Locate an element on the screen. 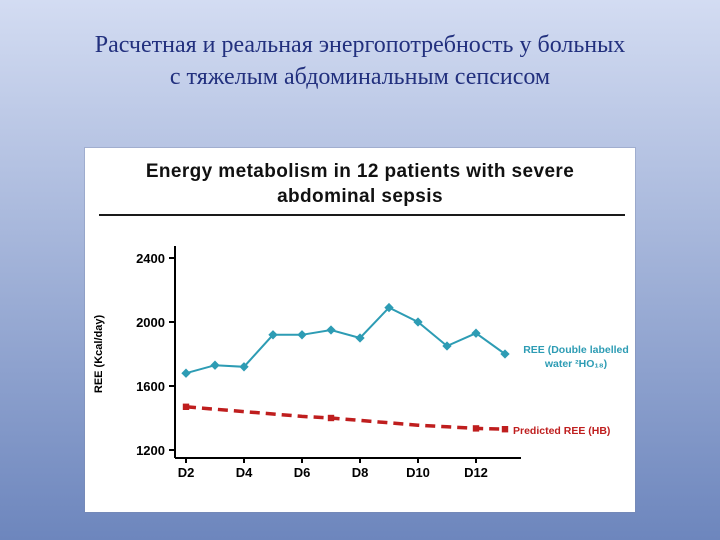 The height and width of the screenshot is (540, 720). legend-ree-line2: water ²HO₁₈) is located at coordinates (576, 363).